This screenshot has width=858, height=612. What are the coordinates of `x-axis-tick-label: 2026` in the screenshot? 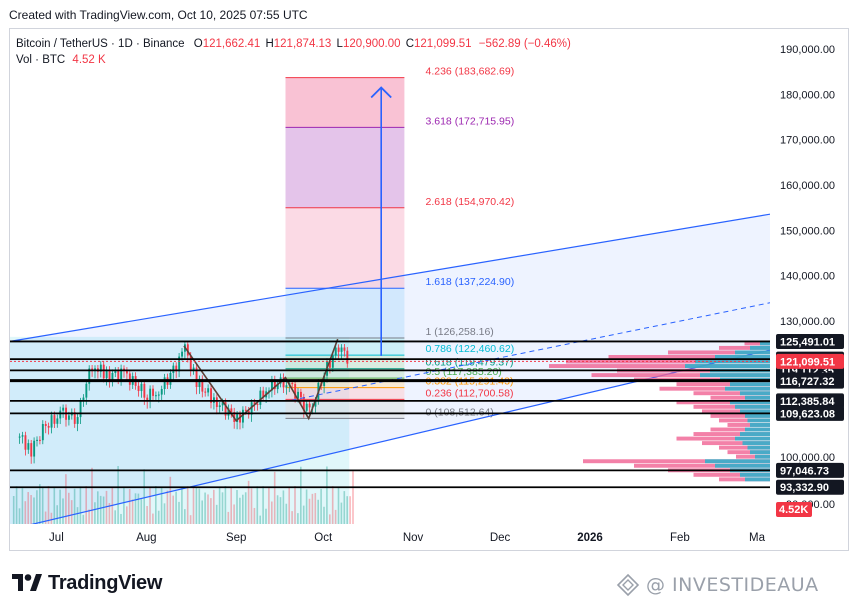 It's located at (590, 538).